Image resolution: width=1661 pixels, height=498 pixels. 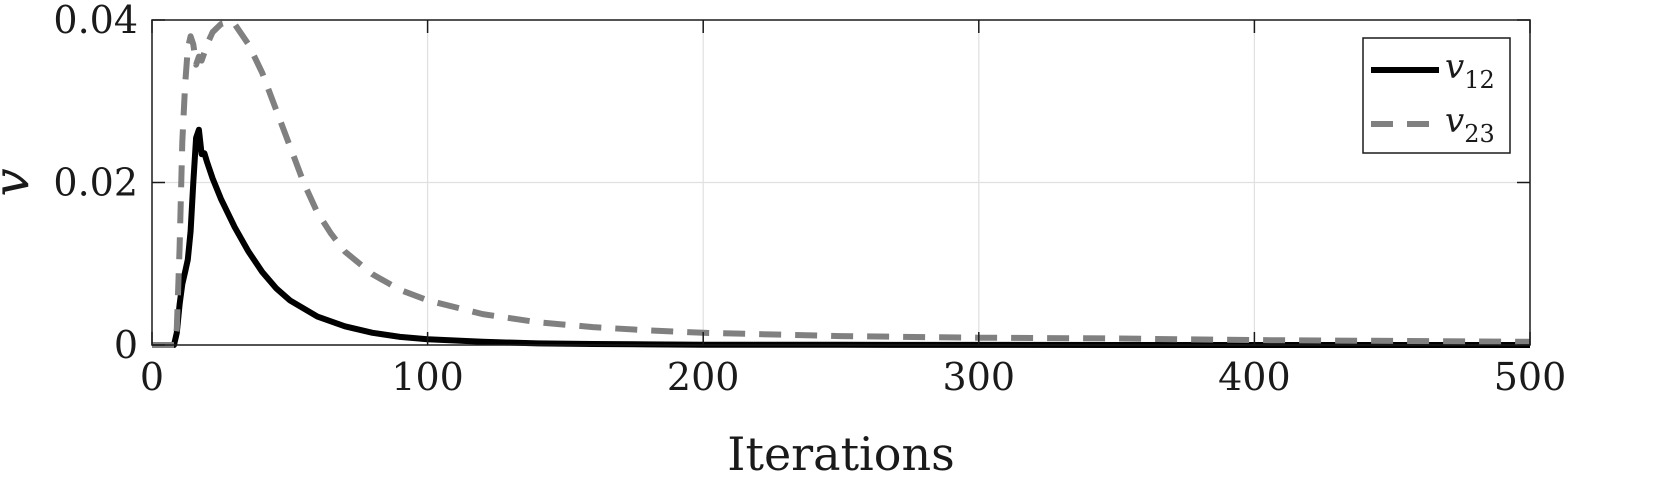 I want to click on x-tick-labels: 0 100 200 300 400 500, so click(x=853, y=377).